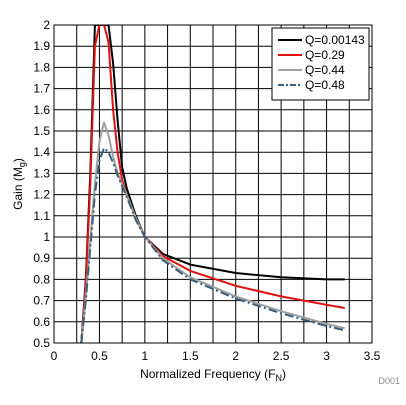 This screenshot has width=406, height=405. What do you see at coordinates (19, 184) in the screenshot?
I see `y-axis-title: Gain (Mg)` at bounding box center [19, 184].